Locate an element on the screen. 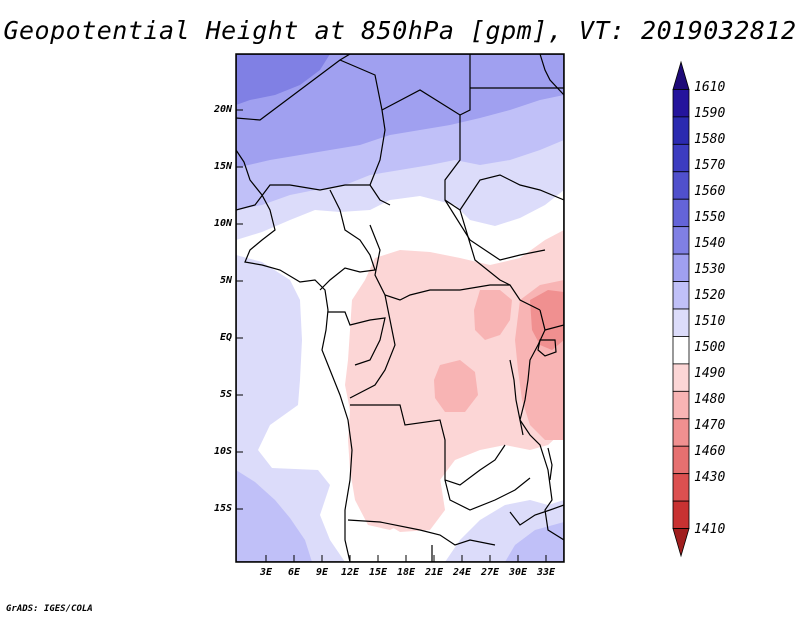  x-tick-label: 12E is located at coordinates (350, 572).